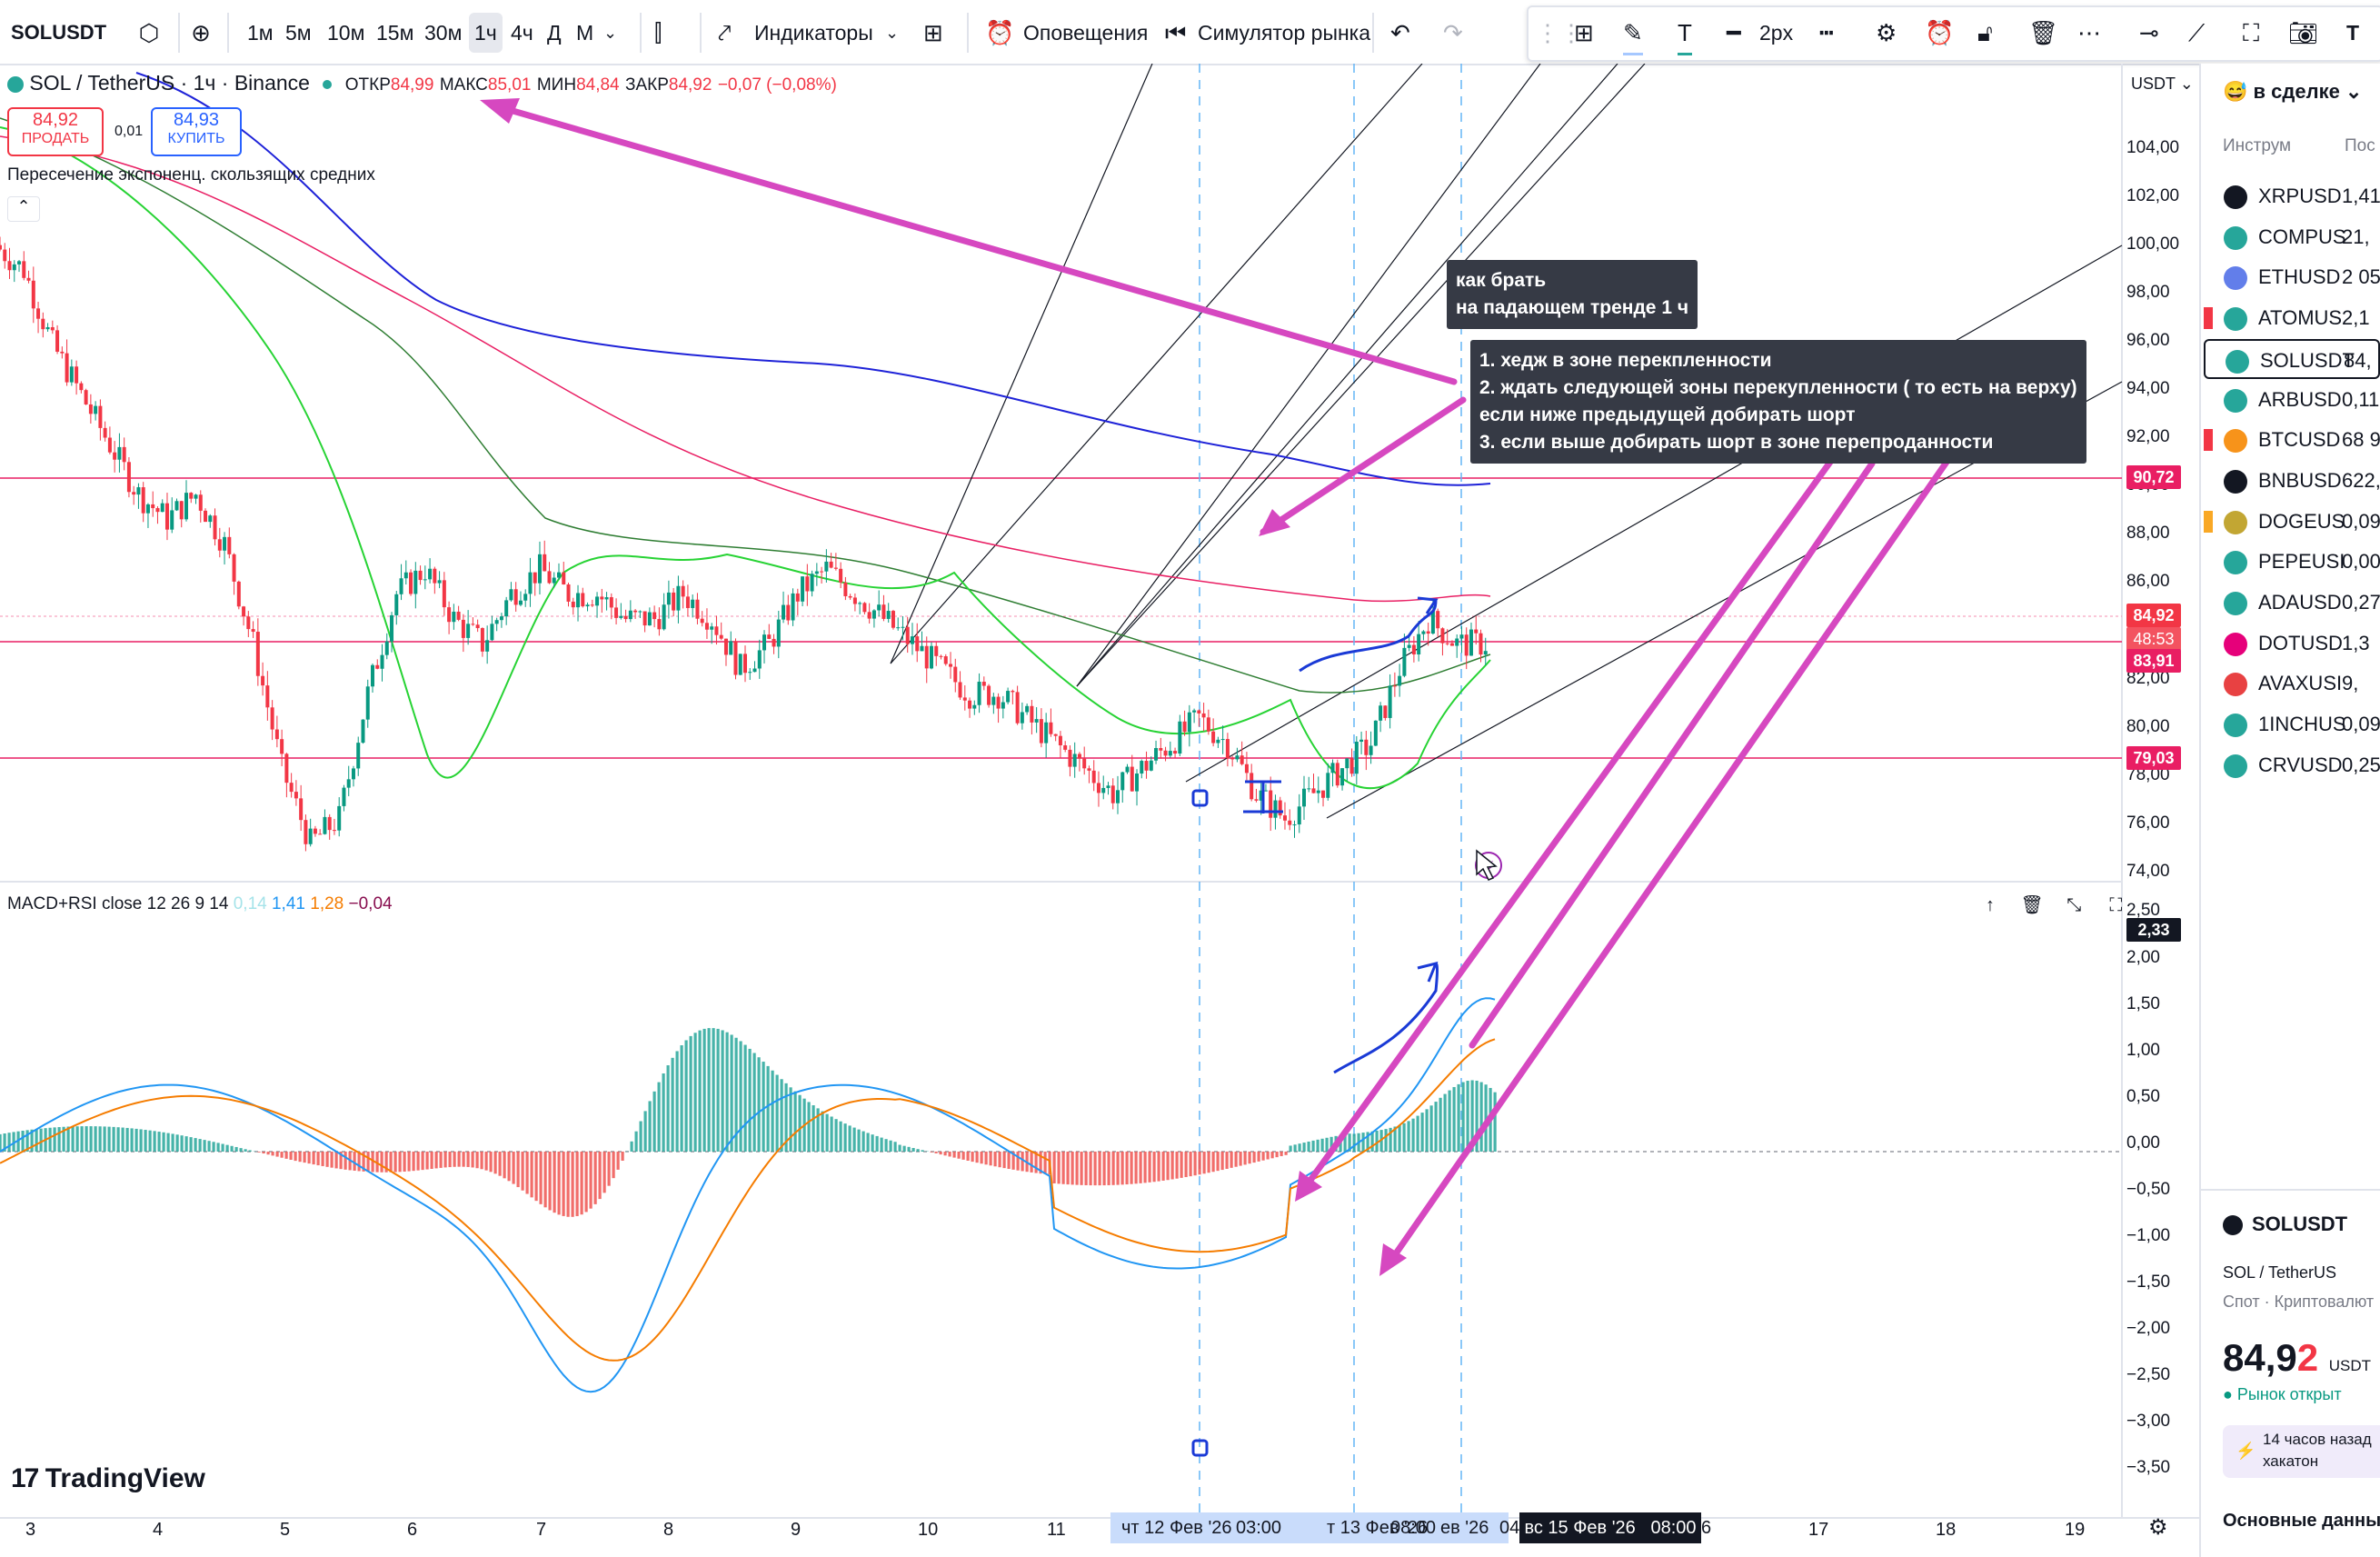 The image size is (2380, 1557). What do you see at coordinates (522, 33) in the screenshot?
I see `interval-4h: 4ч` at bounding box center [522, 33].